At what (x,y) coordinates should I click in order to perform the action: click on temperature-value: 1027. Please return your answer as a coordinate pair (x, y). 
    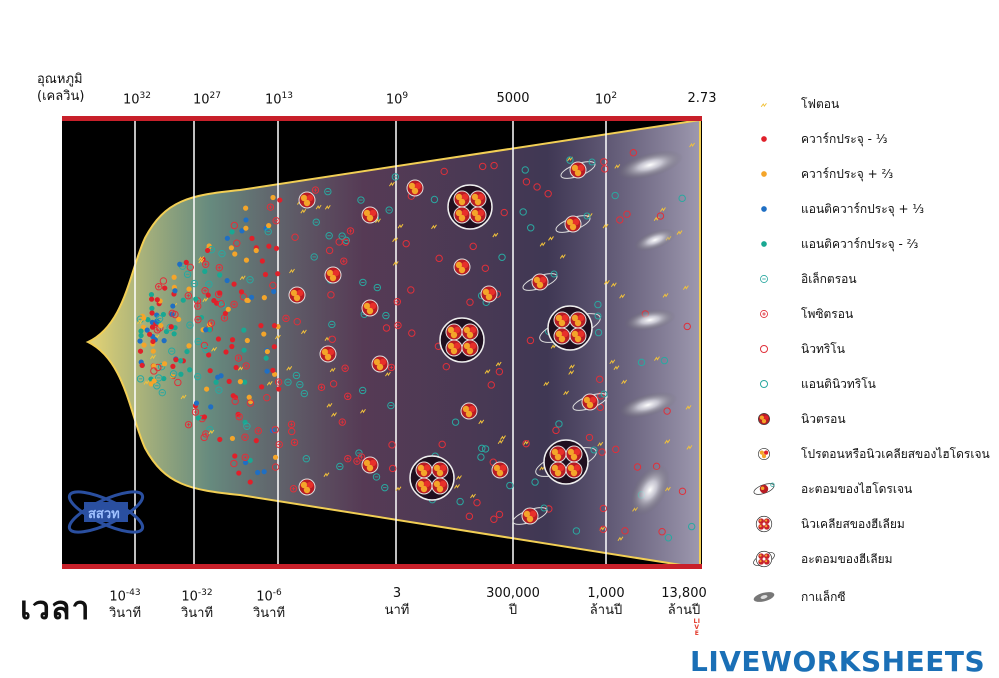
    Looking at the image, I should click on (207, 99).